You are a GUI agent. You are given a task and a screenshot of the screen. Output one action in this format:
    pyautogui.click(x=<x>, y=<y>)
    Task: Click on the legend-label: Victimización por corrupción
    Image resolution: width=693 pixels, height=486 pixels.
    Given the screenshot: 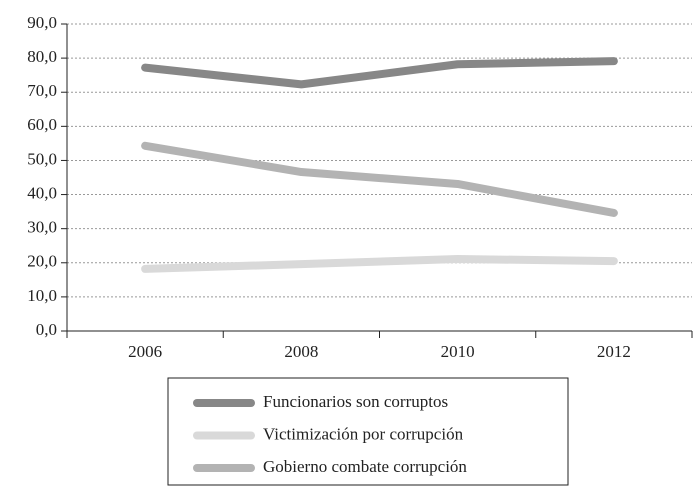 What is the action you would take?
    pyautogui.click(x=363, y=433)
    